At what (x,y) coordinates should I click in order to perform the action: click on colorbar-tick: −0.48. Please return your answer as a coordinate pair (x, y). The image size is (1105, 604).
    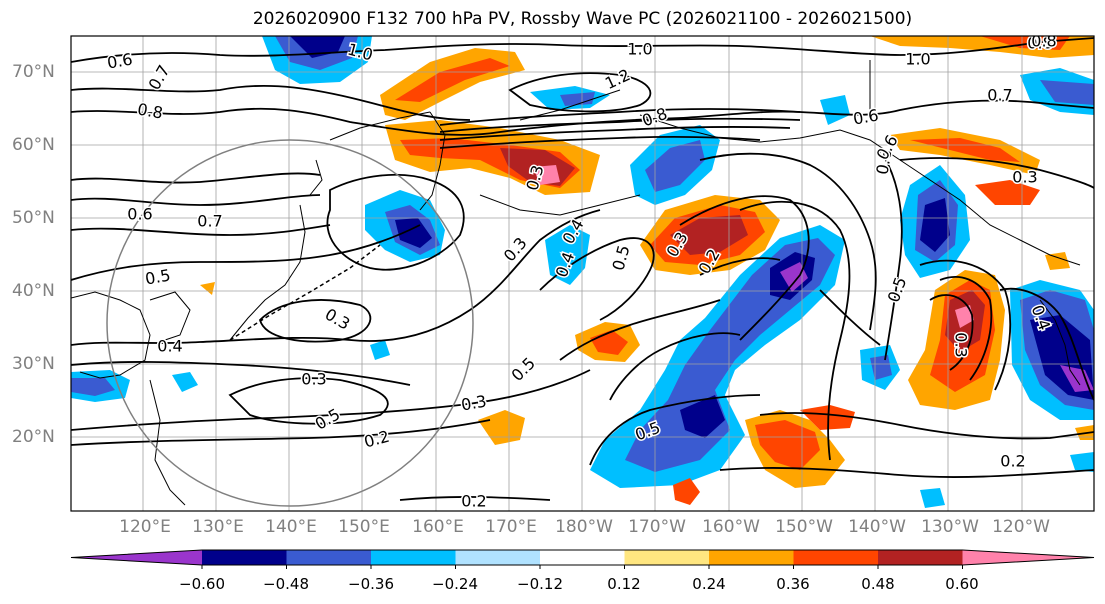
    Looking at the image, I should click on (286, 584).